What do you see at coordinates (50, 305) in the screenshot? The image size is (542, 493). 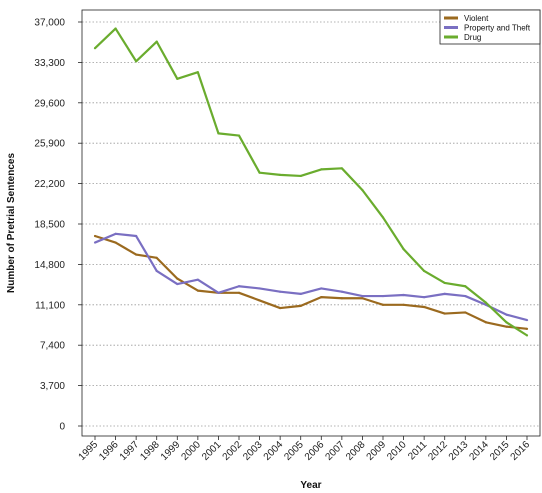 I see `y-tick-label: 11,100` at bounding box center [50, 305].